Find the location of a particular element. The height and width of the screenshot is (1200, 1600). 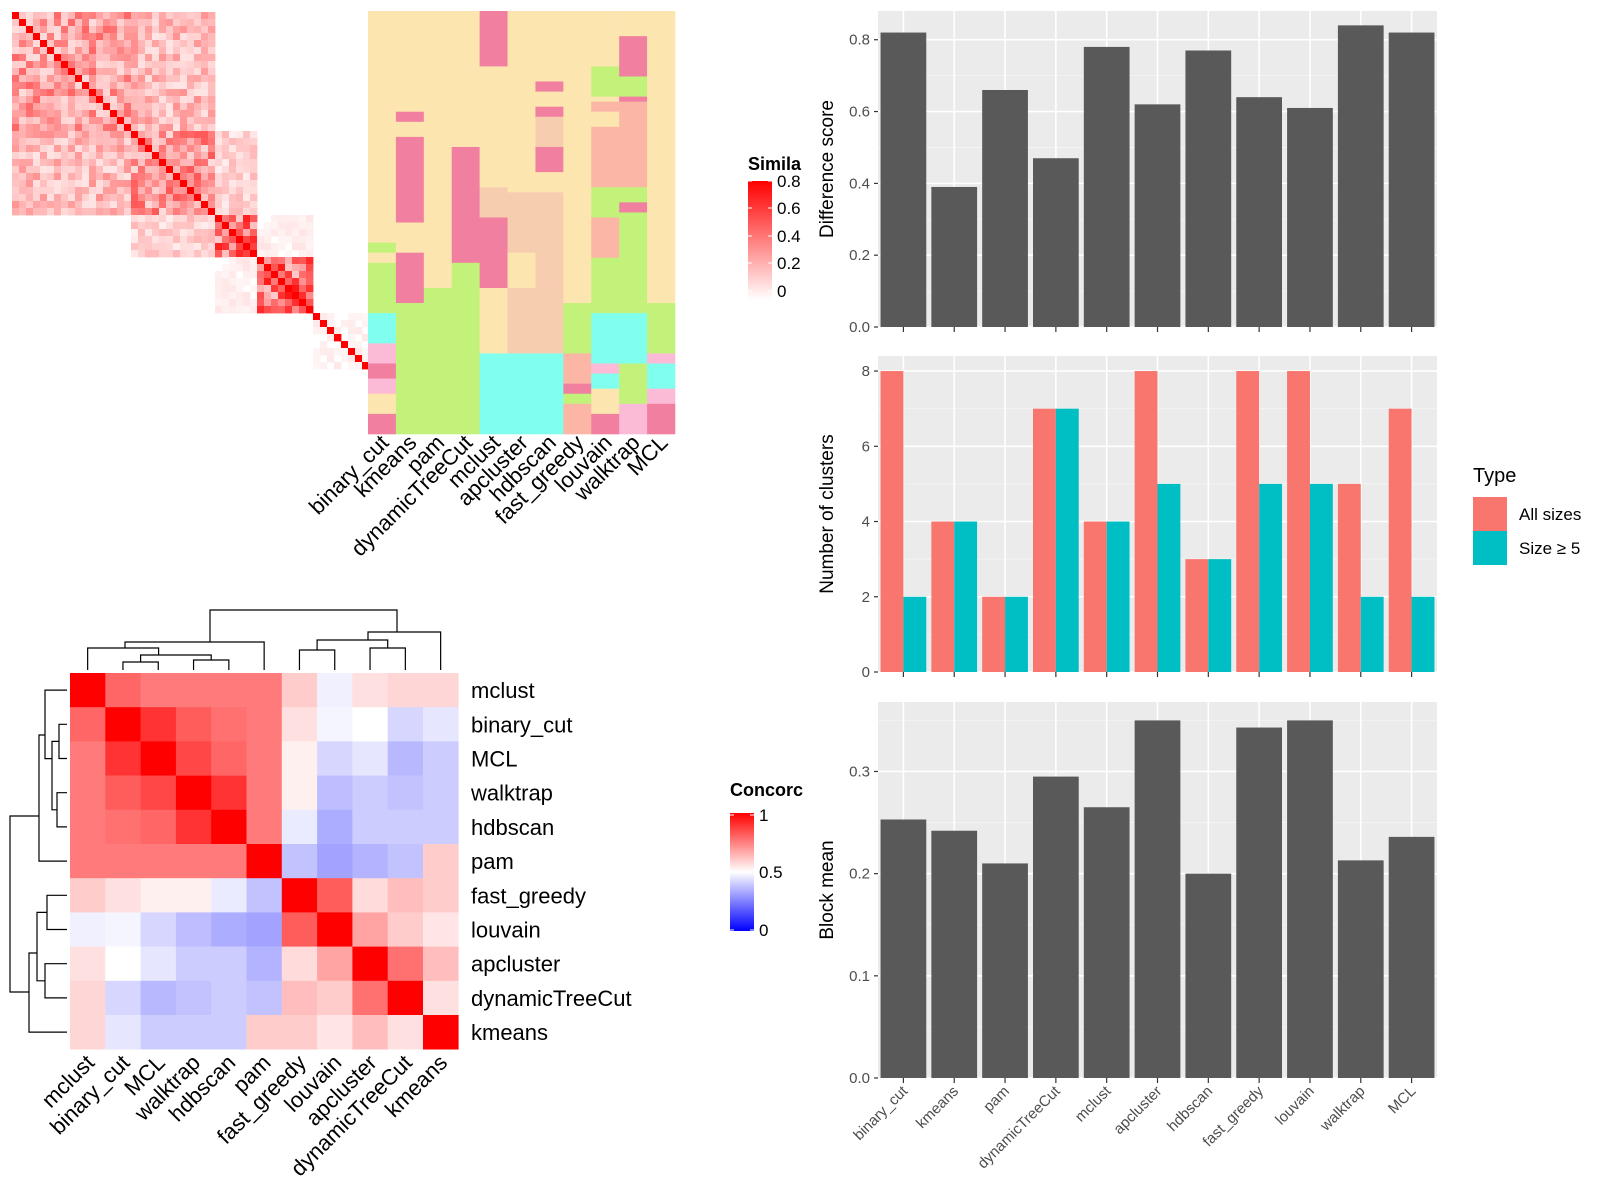

y-tick-label: 0.2 is located at coordinates (859, 255).